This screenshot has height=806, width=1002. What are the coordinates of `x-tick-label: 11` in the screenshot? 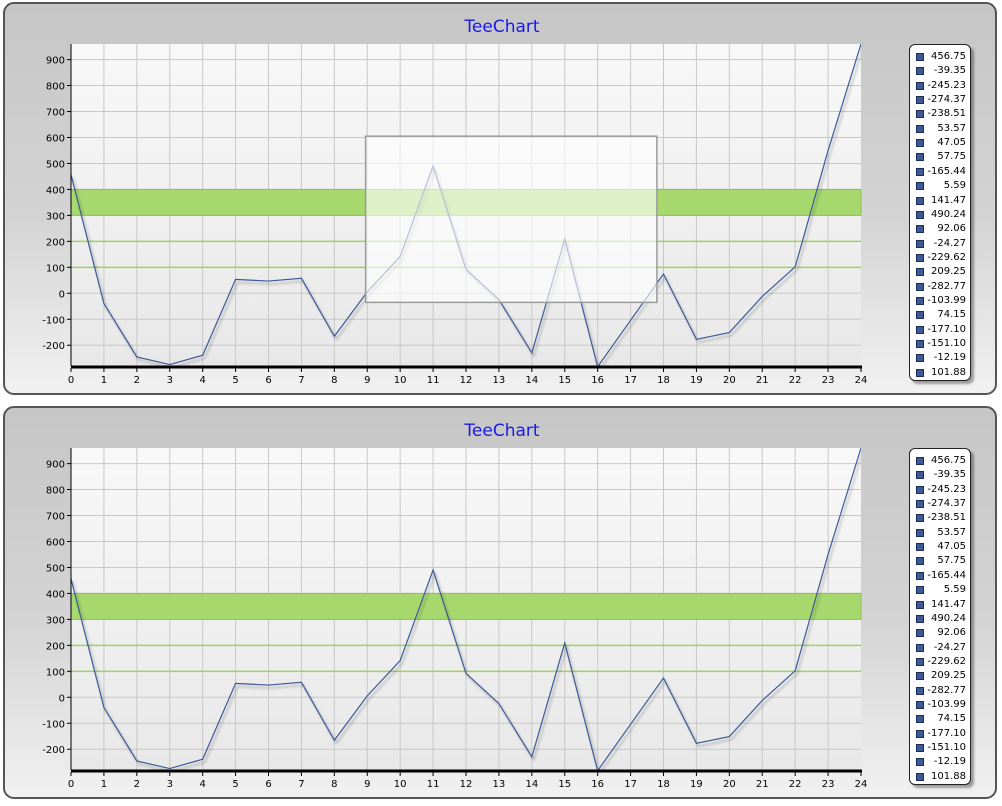 It's located at (433, 380).